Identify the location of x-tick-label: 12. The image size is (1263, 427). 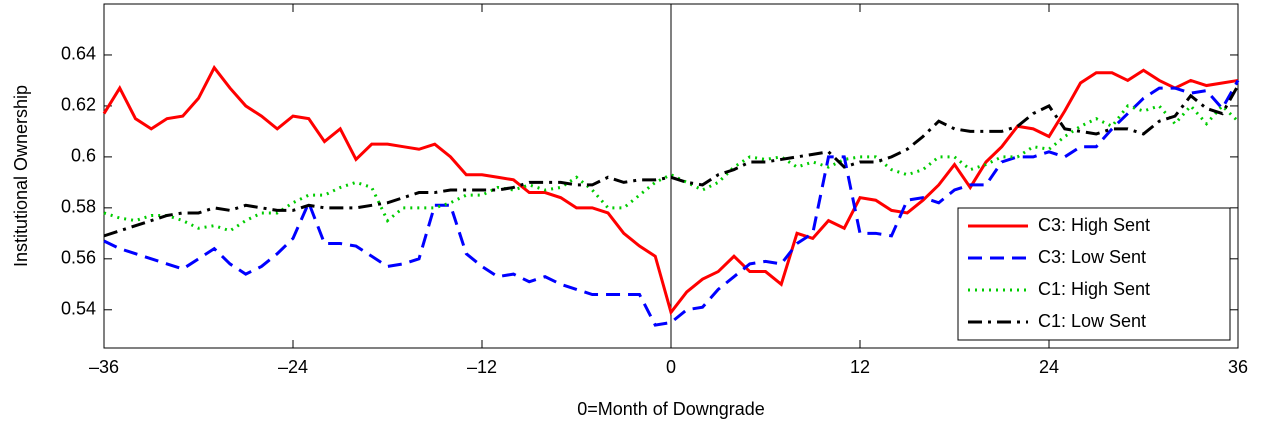
(860, 367).